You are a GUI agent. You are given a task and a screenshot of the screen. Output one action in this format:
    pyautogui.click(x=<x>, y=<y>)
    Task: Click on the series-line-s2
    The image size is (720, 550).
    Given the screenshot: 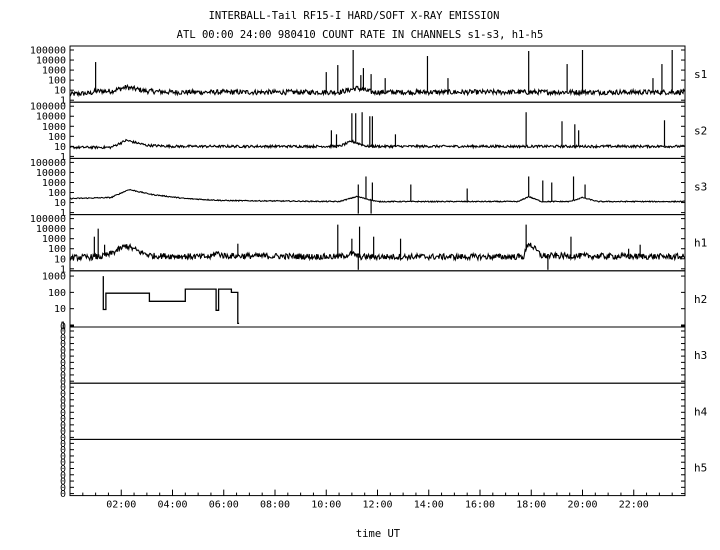 What is the action you would take?
    pyautogui.click(x=377, y=144)
    